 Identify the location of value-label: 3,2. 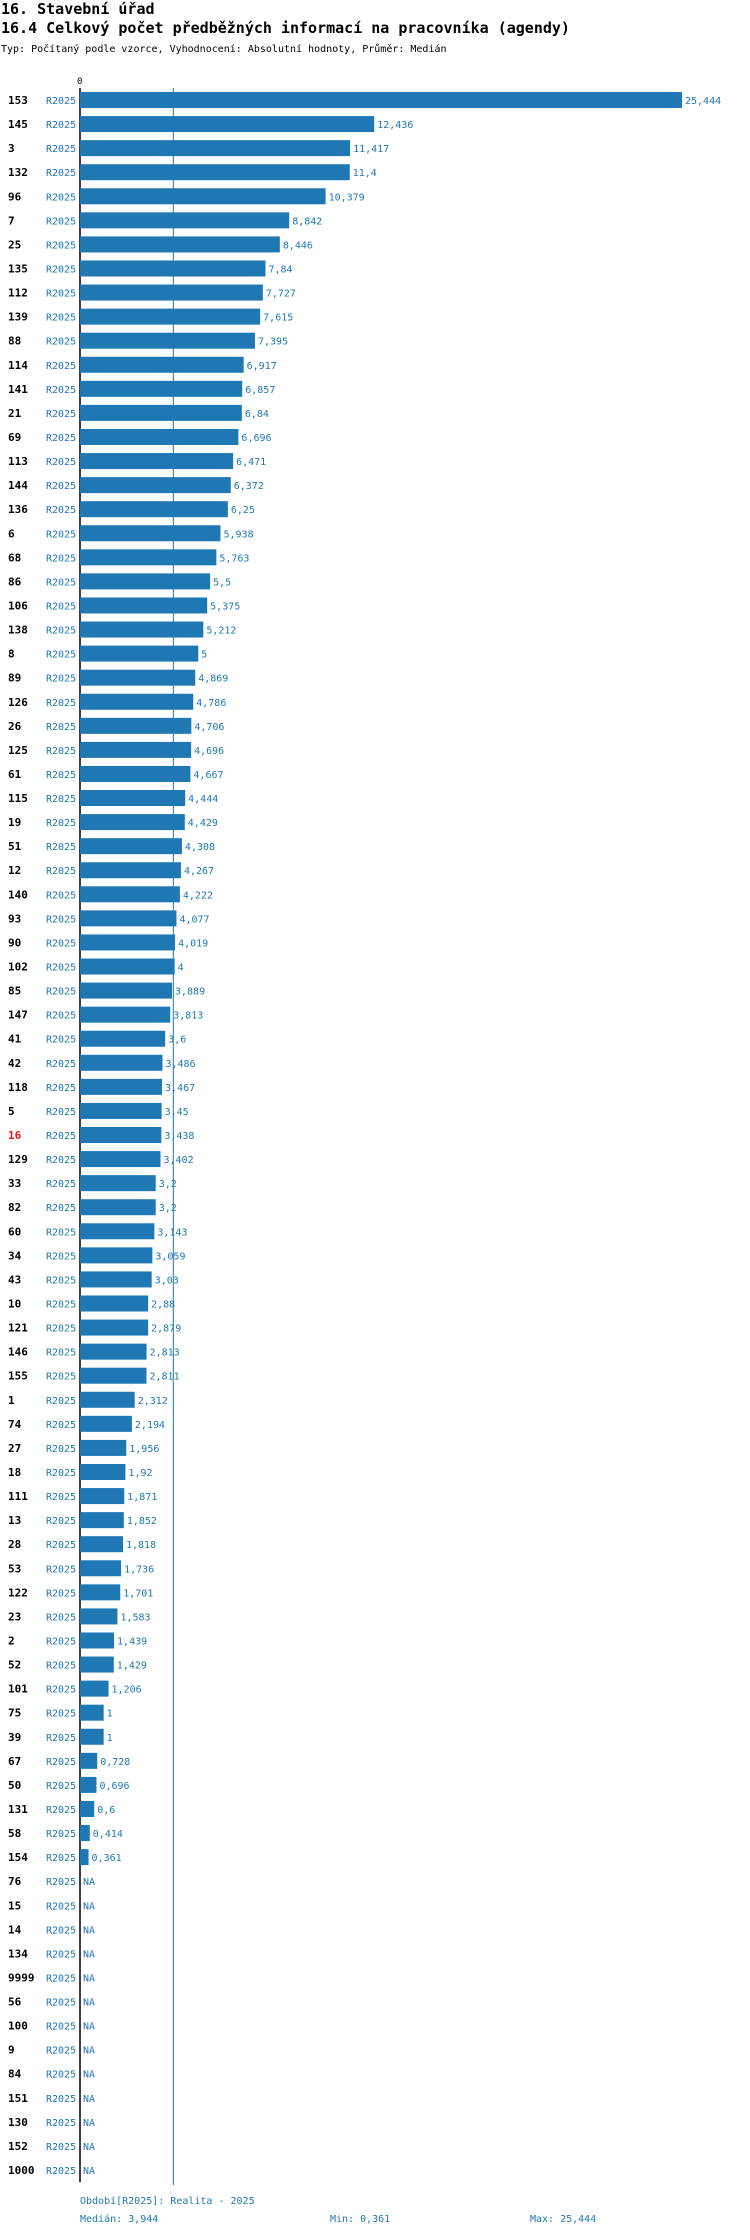
(168, 1208).